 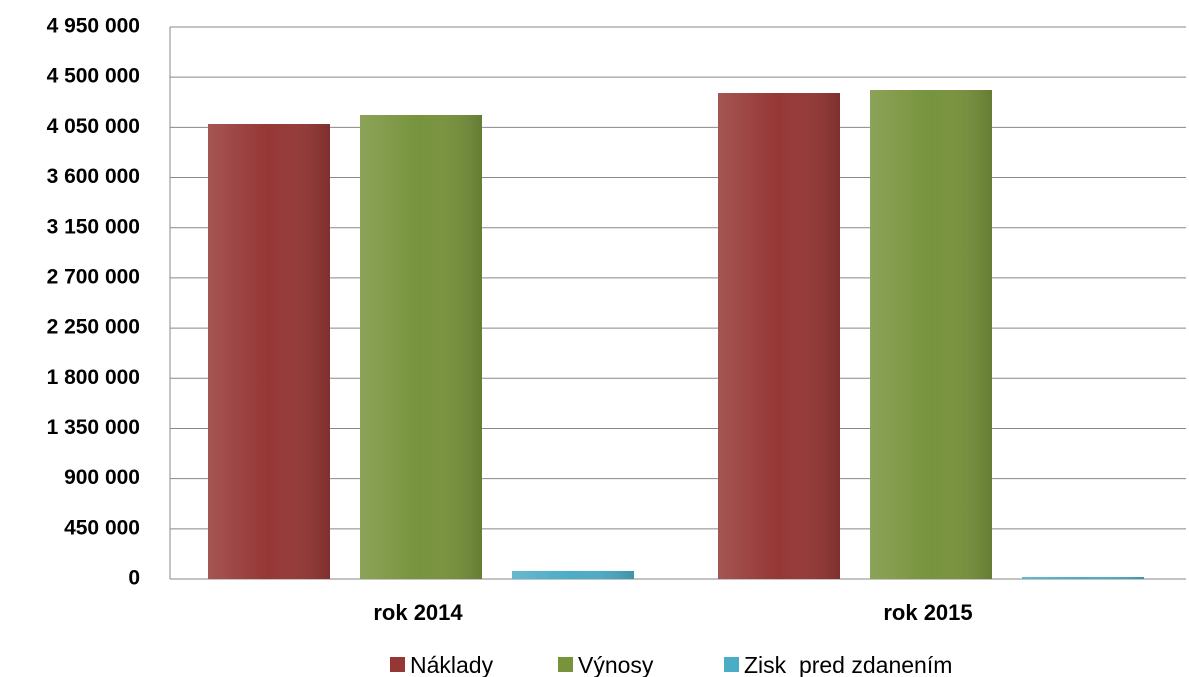 What do you see at coordinates (93, 126) in the screenshot?
I see `y-tick-label: 4 050 000` at bounding box center [93, 126].